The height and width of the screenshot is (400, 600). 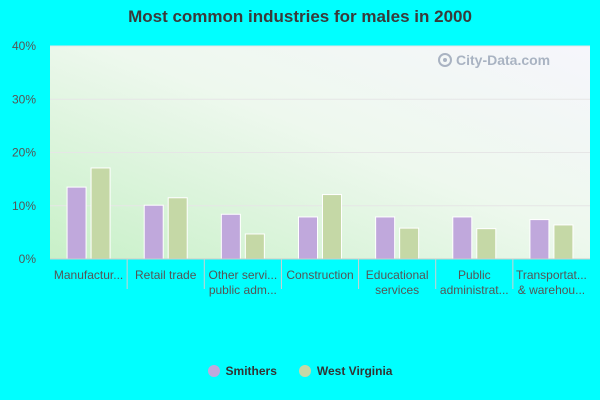 What do you see at coordinates (397, 282) in the screenshot?
I see `x-tick-label: Educational services` at bounding box center [397, 282].